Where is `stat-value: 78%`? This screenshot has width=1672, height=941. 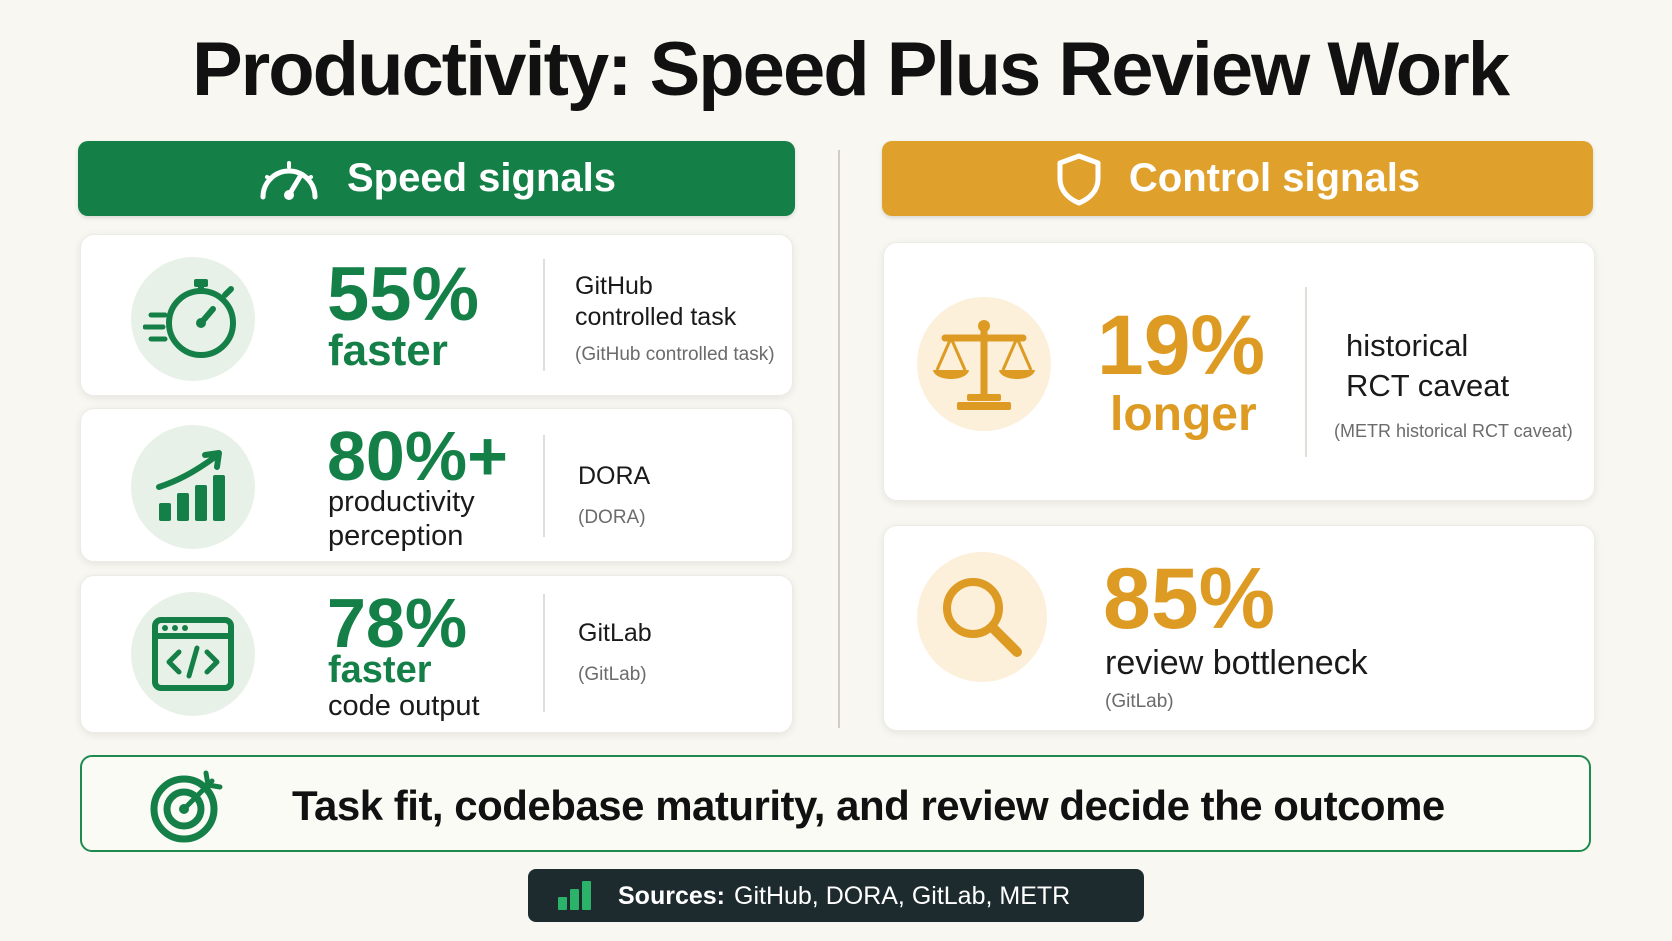
stat-value: 78% is located at coordinates (397, 623).